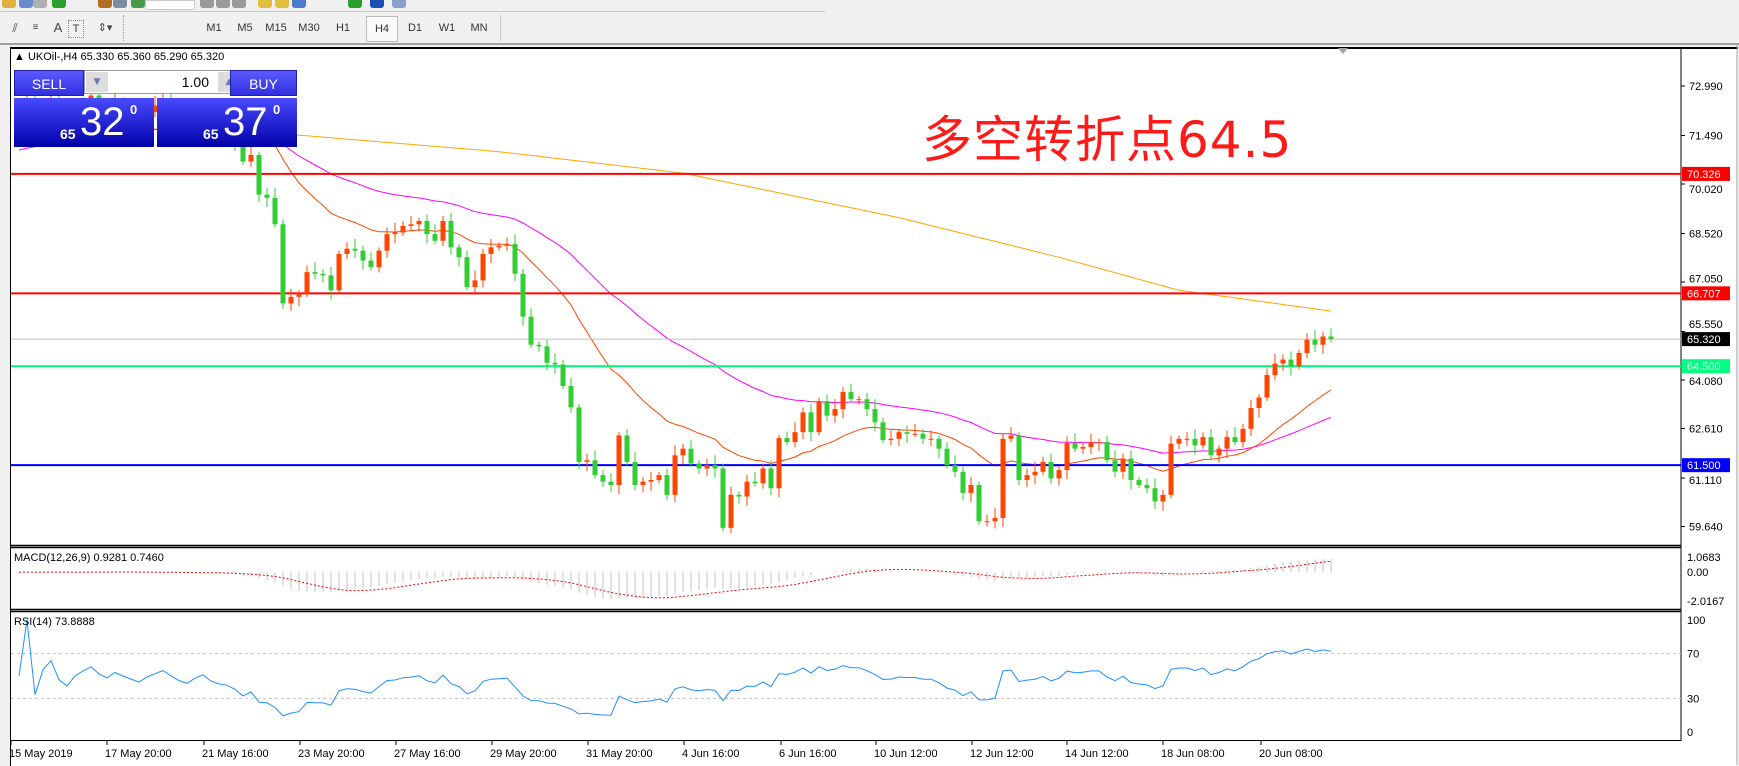  I want to click on timeframe-h1: H1, so click(343, 28).